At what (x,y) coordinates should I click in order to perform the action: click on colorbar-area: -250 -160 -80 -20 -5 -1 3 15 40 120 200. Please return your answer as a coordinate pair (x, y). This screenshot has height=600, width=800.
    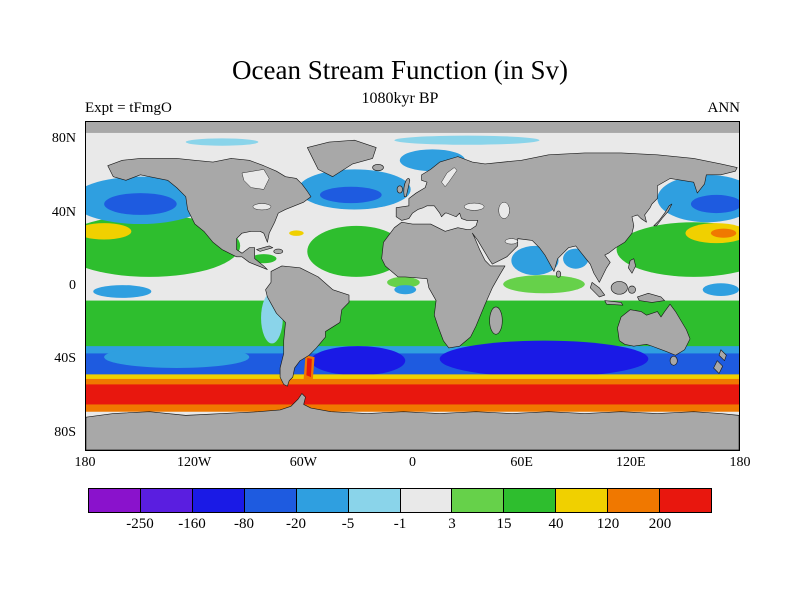
    Looking at the image, I should click on (400, 512).